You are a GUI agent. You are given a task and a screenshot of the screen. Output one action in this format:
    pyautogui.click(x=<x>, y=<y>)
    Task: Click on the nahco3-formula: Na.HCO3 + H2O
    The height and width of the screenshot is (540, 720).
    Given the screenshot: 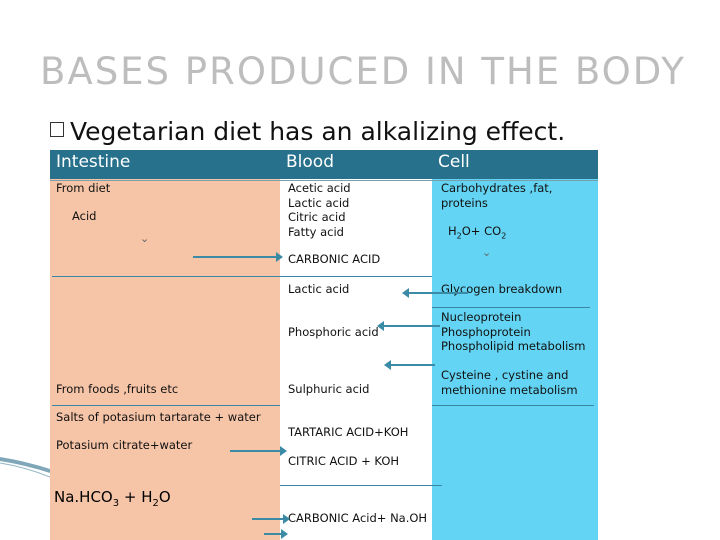 What is the action you would take?
    pyautogui.click(x=112, y=498)
    